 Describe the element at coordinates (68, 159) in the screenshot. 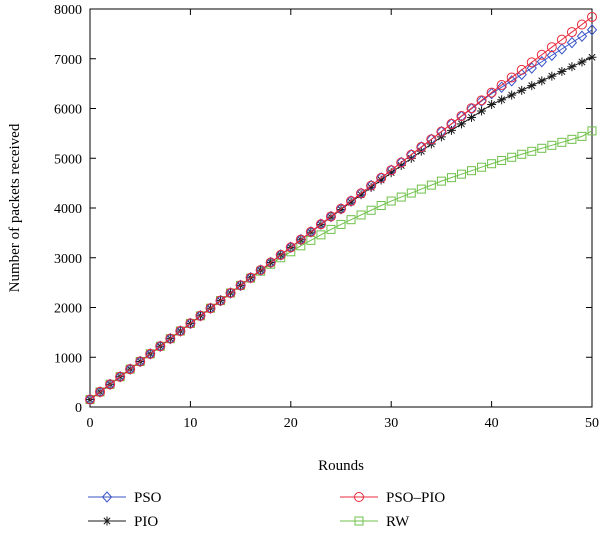

I see `y-tick-label: 5000` at that location.